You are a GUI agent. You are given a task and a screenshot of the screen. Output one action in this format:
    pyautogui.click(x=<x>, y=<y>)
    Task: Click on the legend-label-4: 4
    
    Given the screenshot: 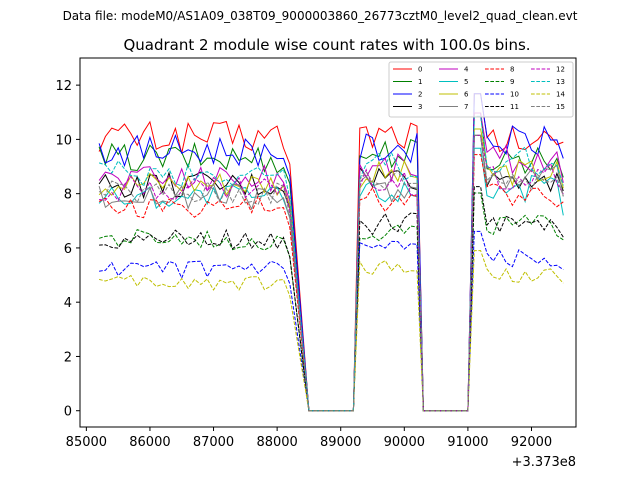 What is the action you would take?
    pyautogui.click(x=466, y=70)
    